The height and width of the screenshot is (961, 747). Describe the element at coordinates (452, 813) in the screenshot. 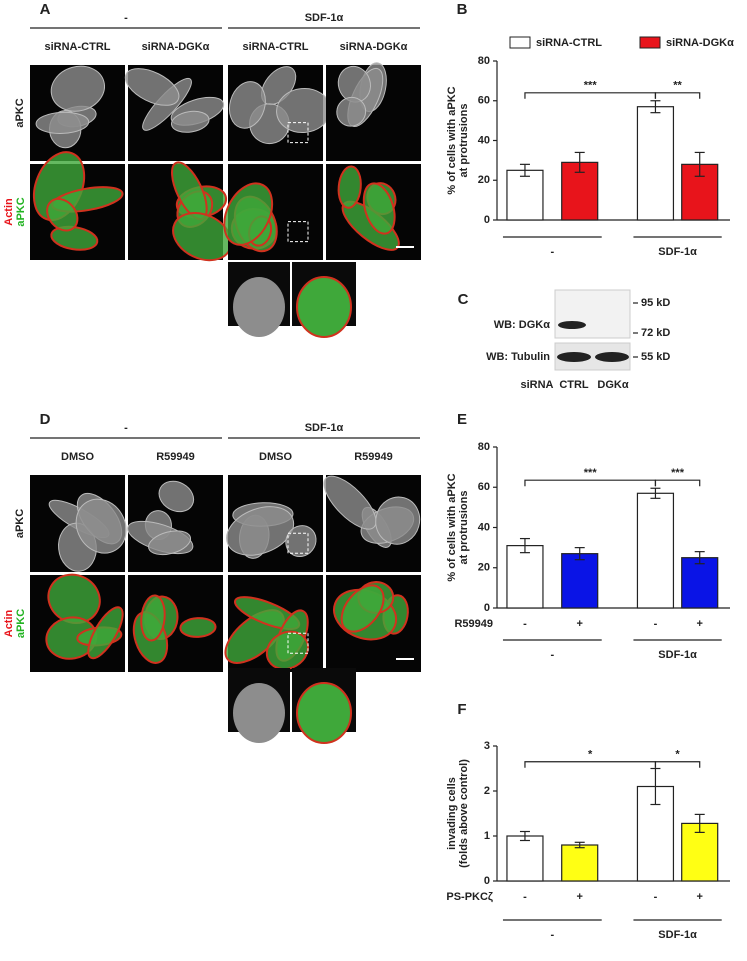

I see `y-axis-label: invading cells` at that location.